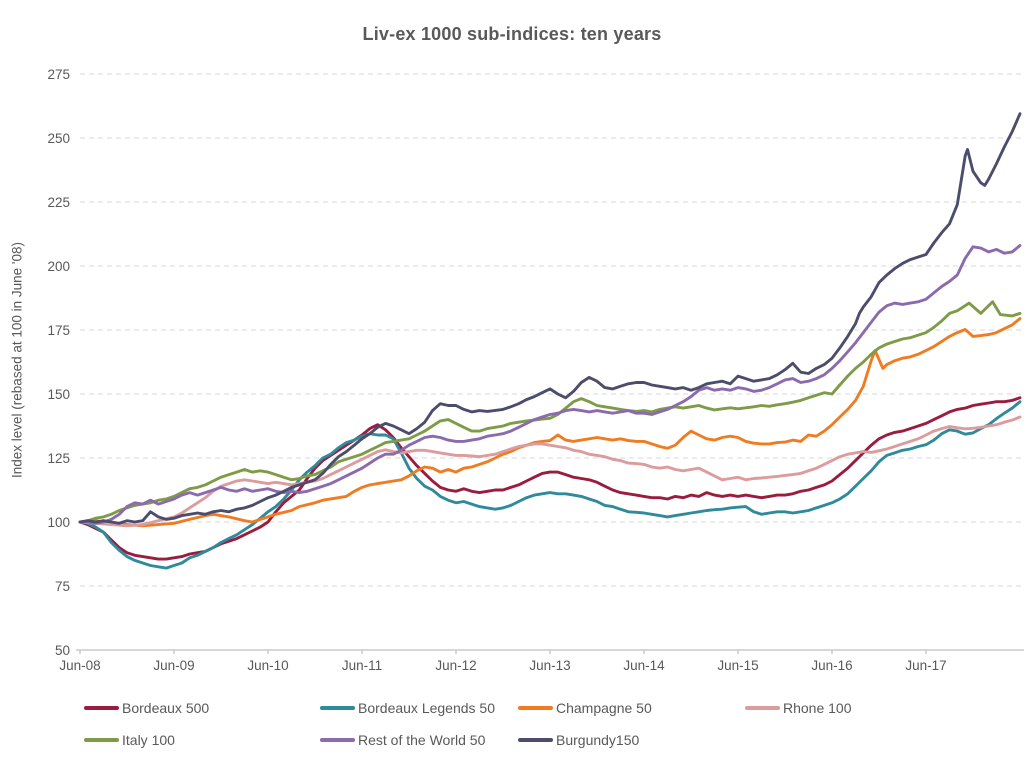  What do you see at coordinates (58, 394) in the screenshot?
I see `y-tick-label: 150` at bounding box center [58, 394].